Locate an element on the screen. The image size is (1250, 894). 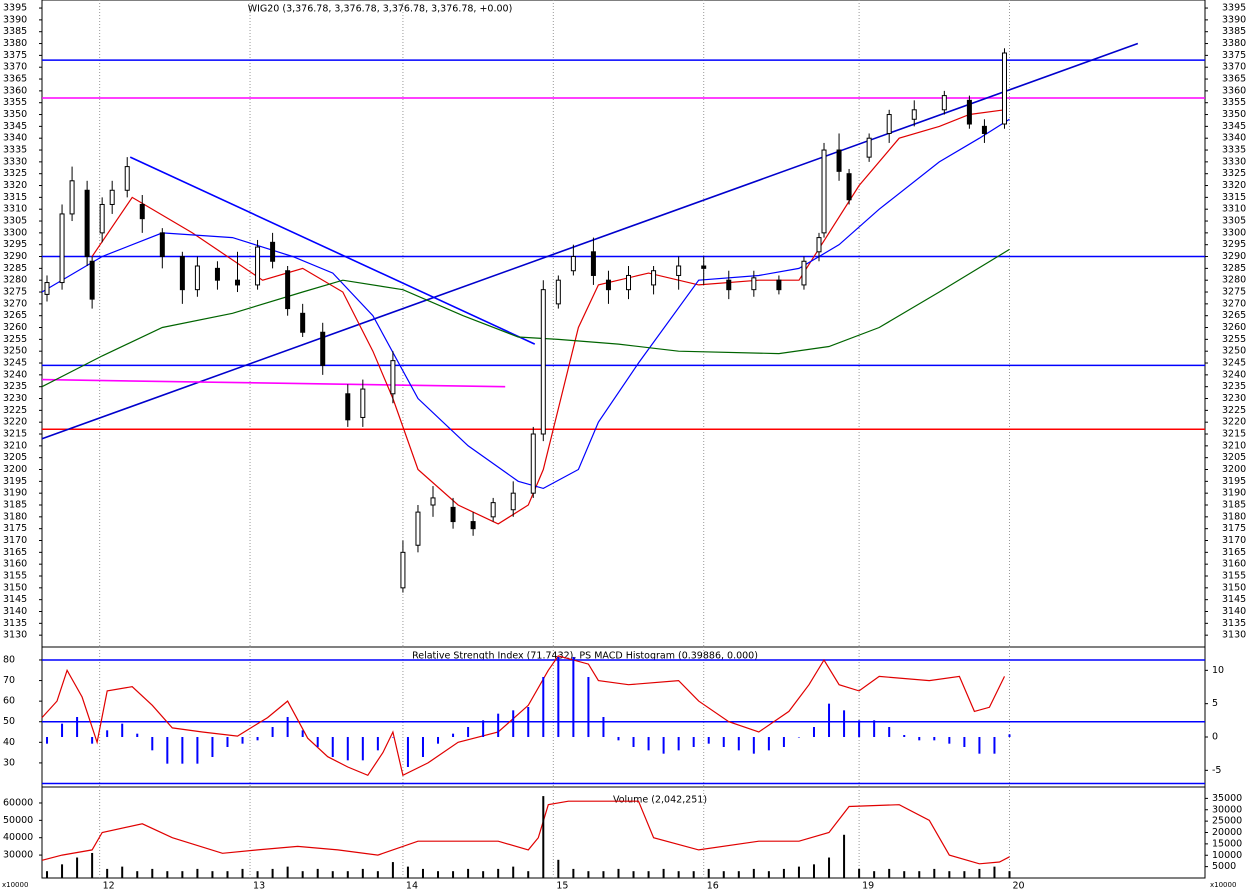
y-tick-label: 3290 is located at coordinates (15, 256).